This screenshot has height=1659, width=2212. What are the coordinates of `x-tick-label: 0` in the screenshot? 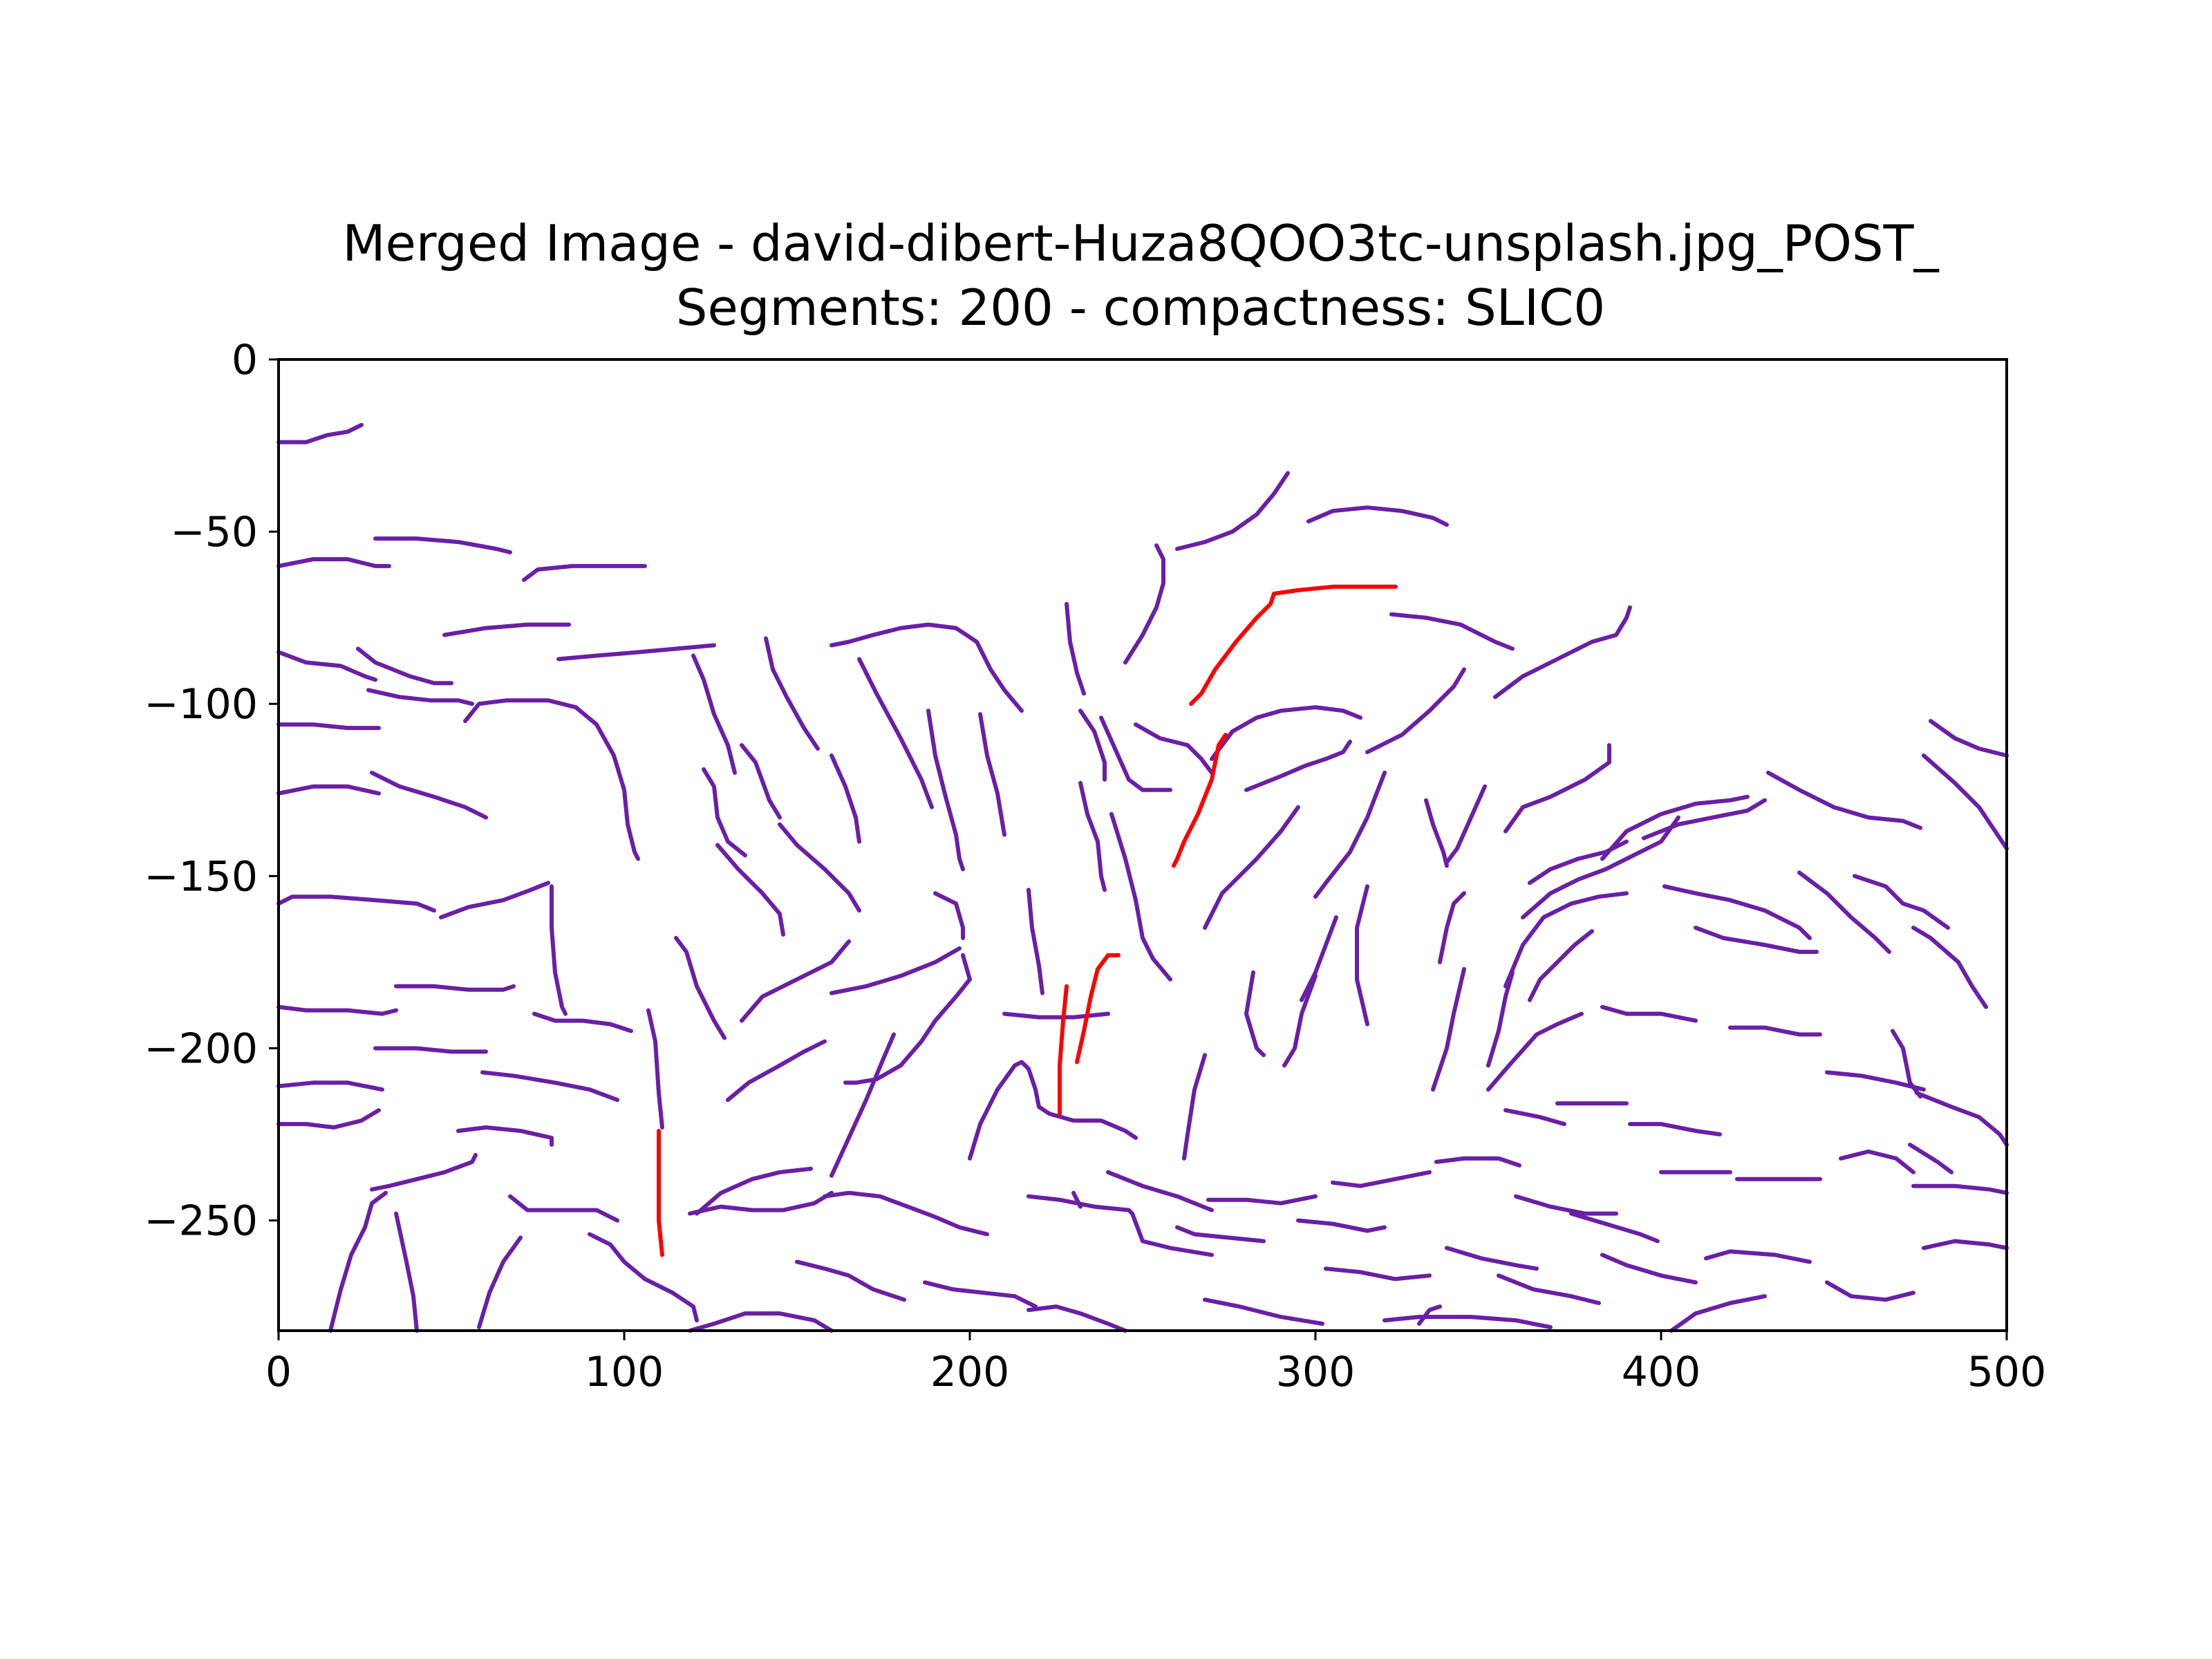 It's located at (279, 1372).